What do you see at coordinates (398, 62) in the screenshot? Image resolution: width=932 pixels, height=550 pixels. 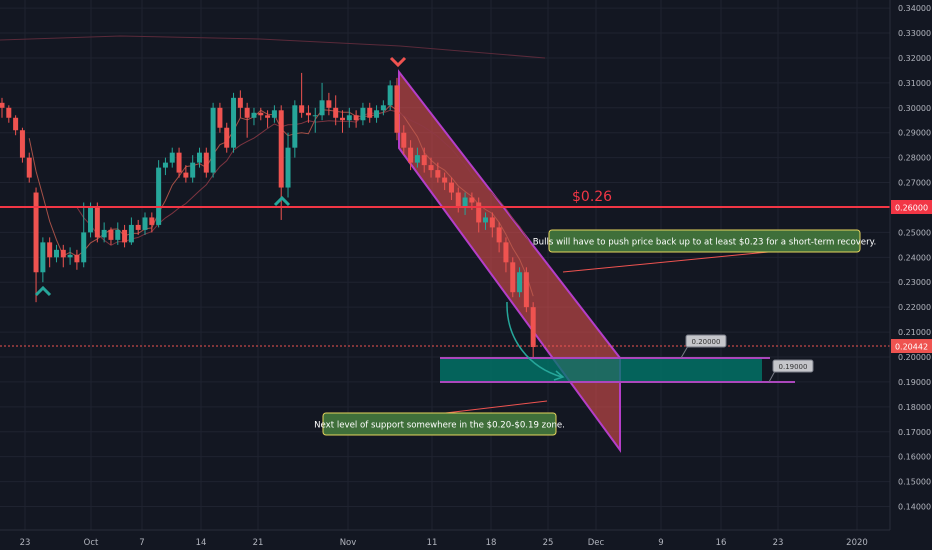 I see `signal-arrow-down-icon` at bounding box center [398, 62].